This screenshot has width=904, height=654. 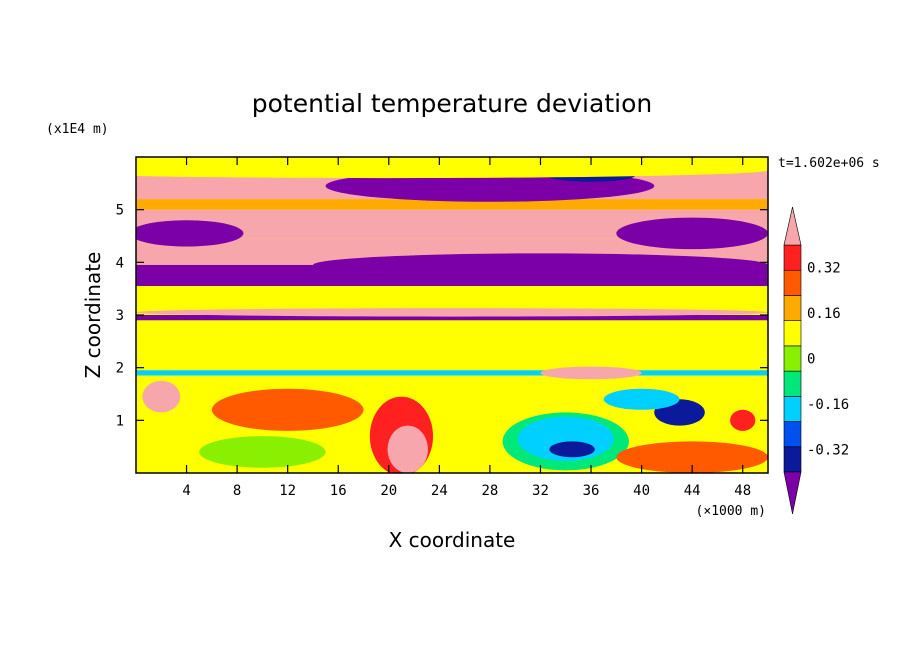 I want to click on x-axis-unit: (×1000 m), so click(x=731, y=511).